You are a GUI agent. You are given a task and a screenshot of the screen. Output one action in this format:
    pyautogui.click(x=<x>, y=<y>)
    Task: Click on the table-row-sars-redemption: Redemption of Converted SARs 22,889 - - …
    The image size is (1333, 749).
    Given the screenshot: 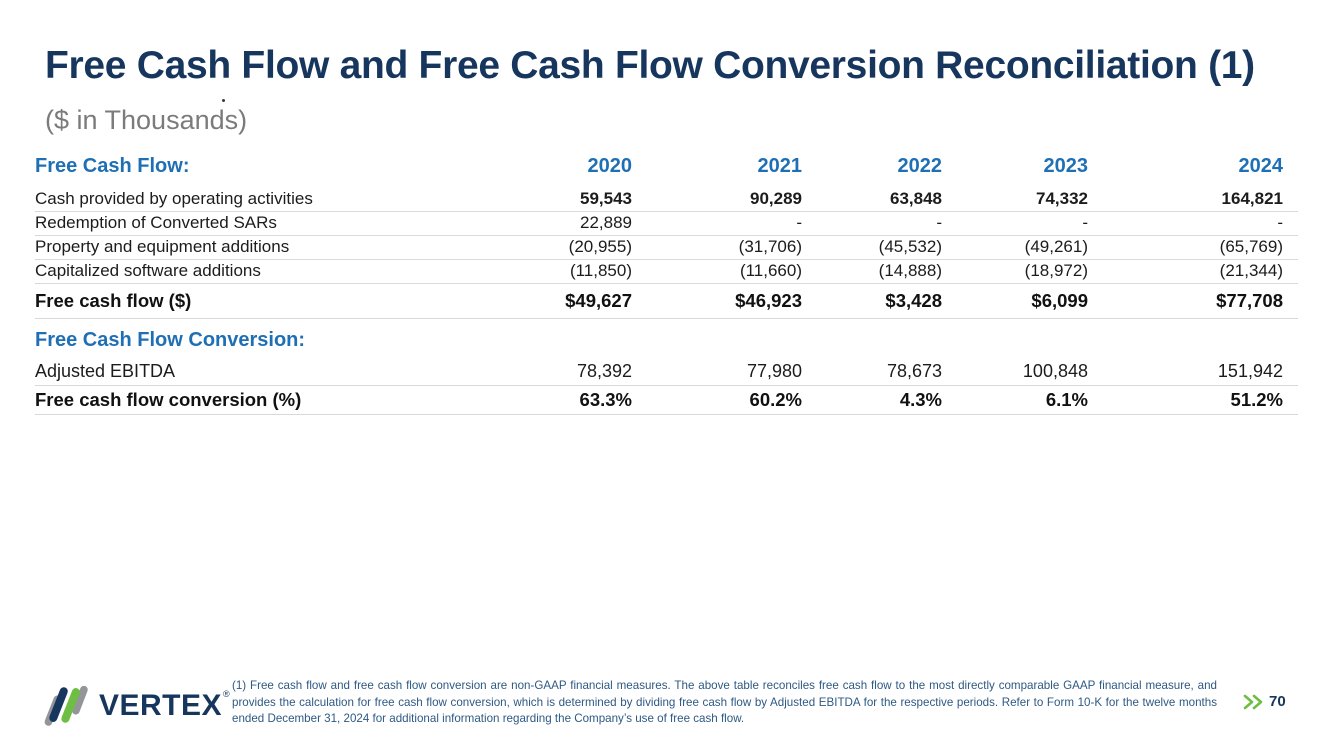 What is the action you would take?
    pyautogui.click(x=666, y=223)
    